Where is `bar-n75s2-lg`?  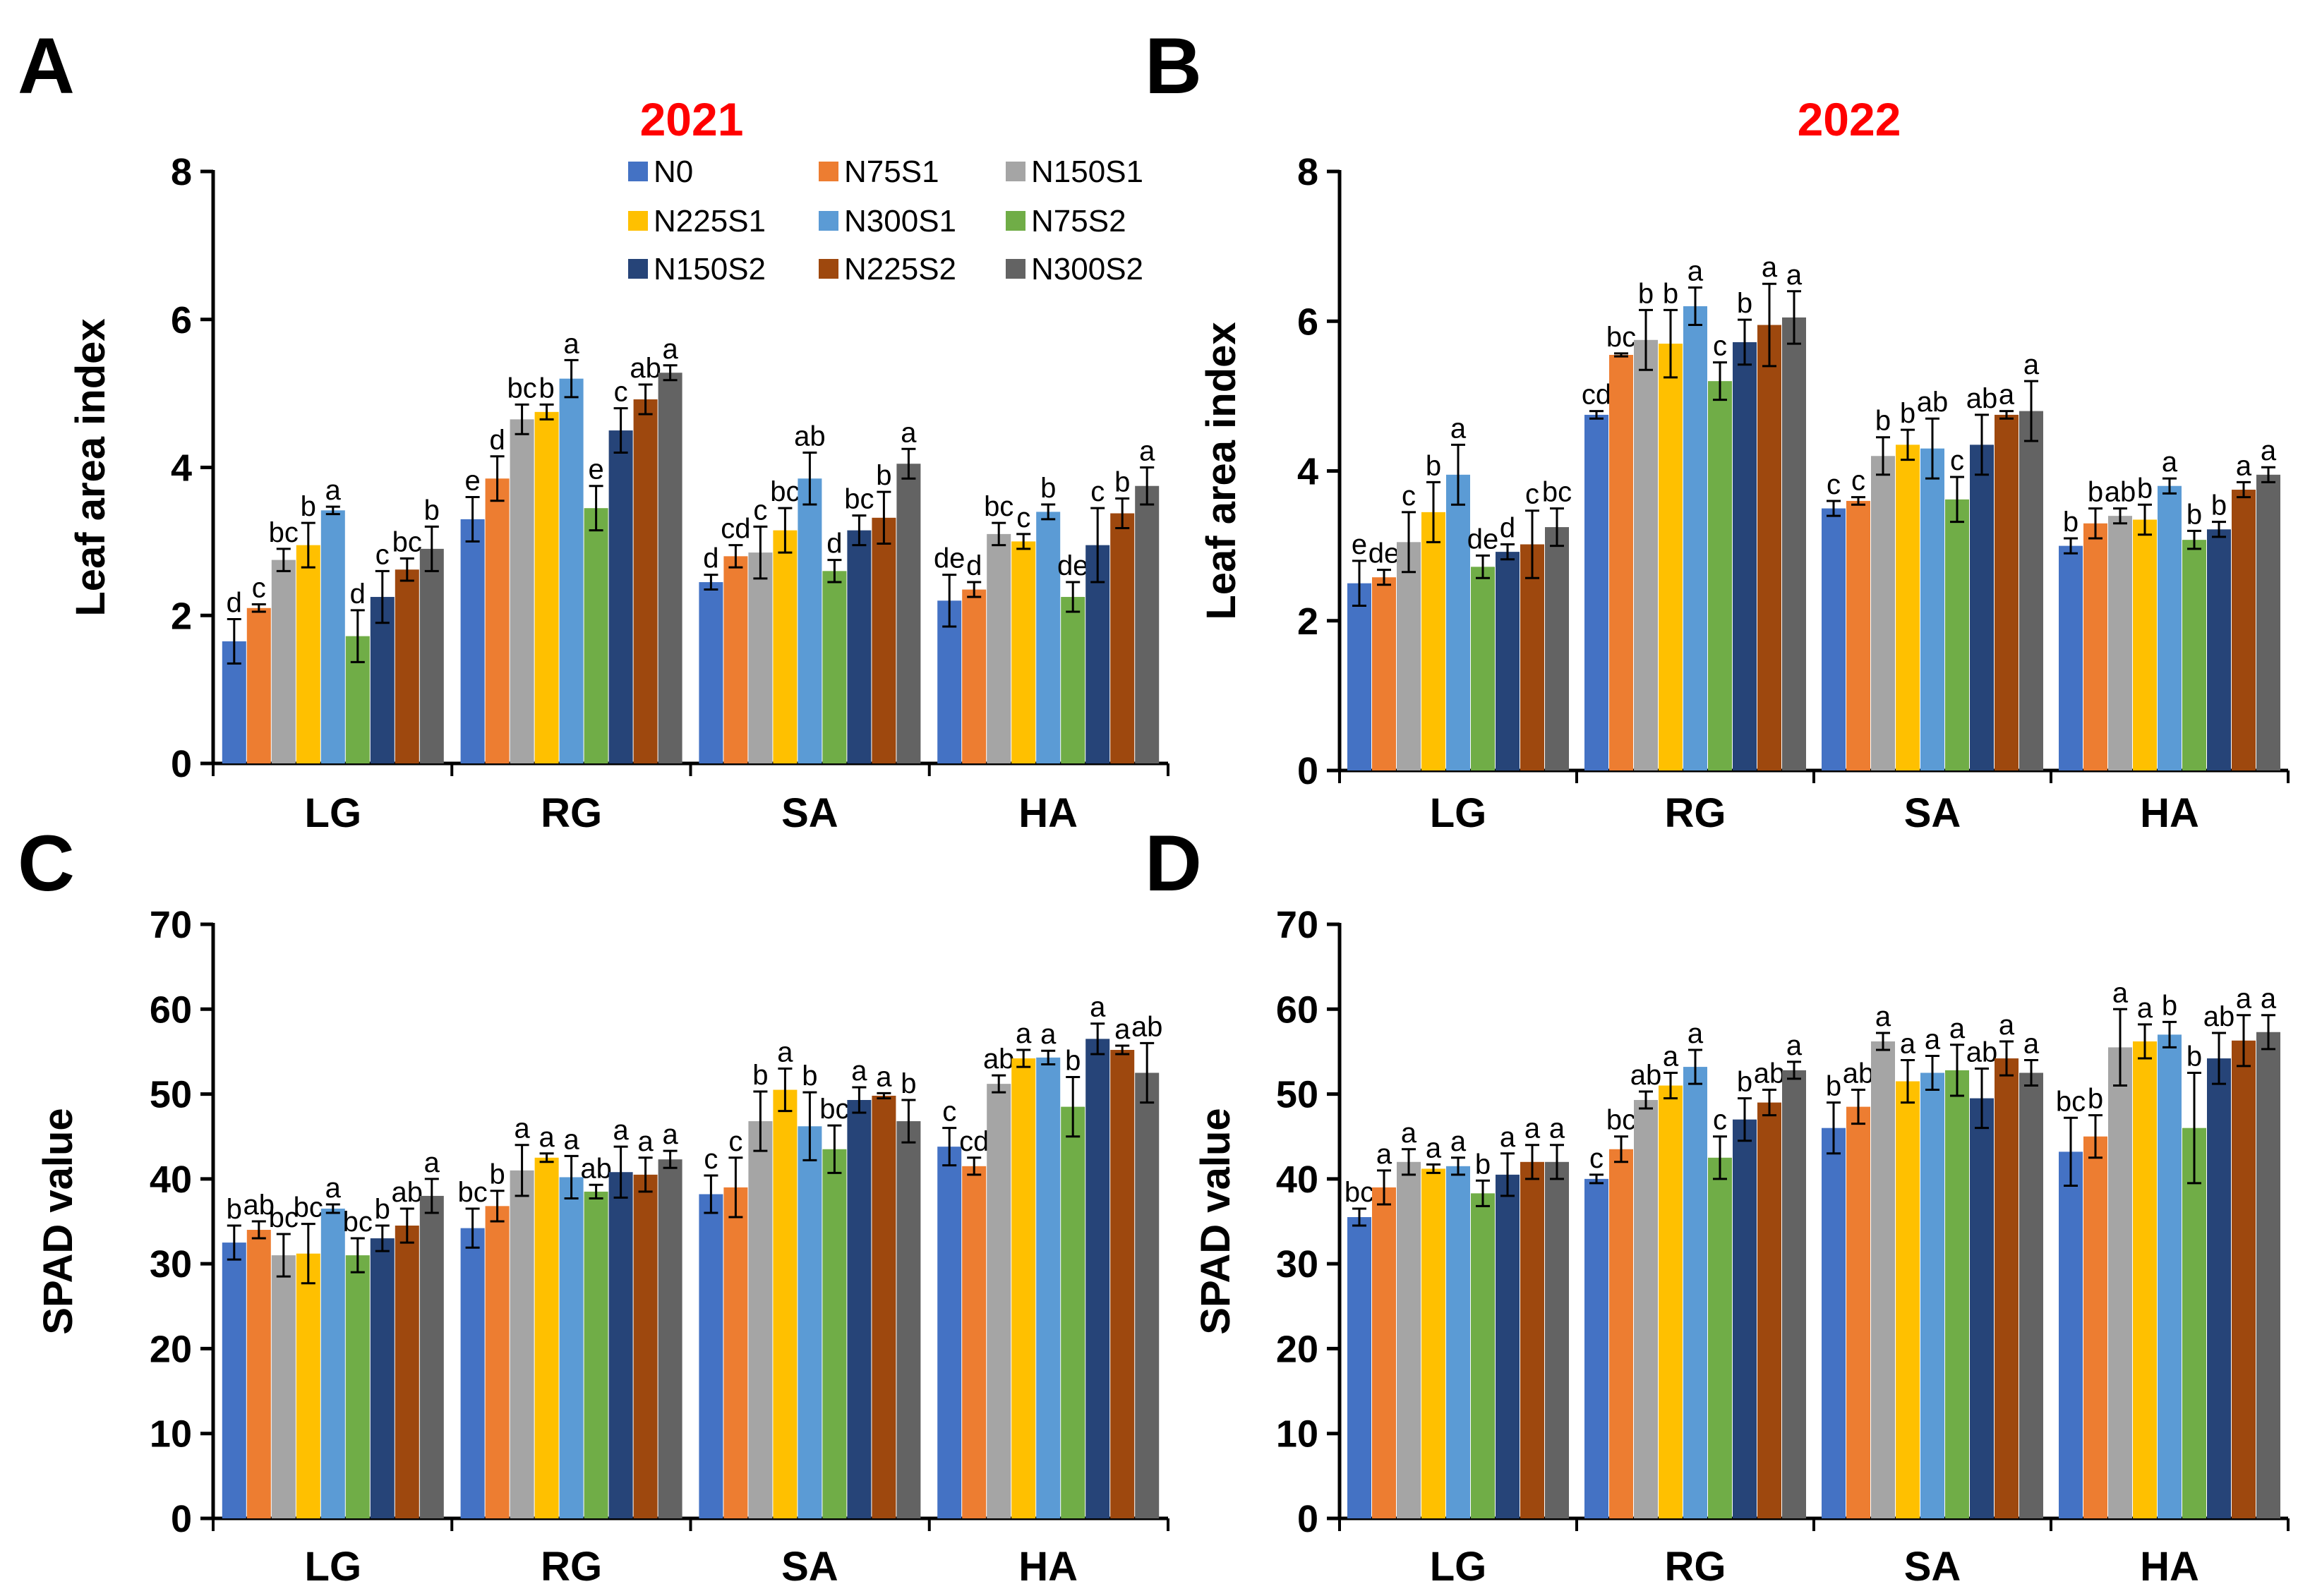 bar-n75s2-lg is located at coordinates (1483, 668).